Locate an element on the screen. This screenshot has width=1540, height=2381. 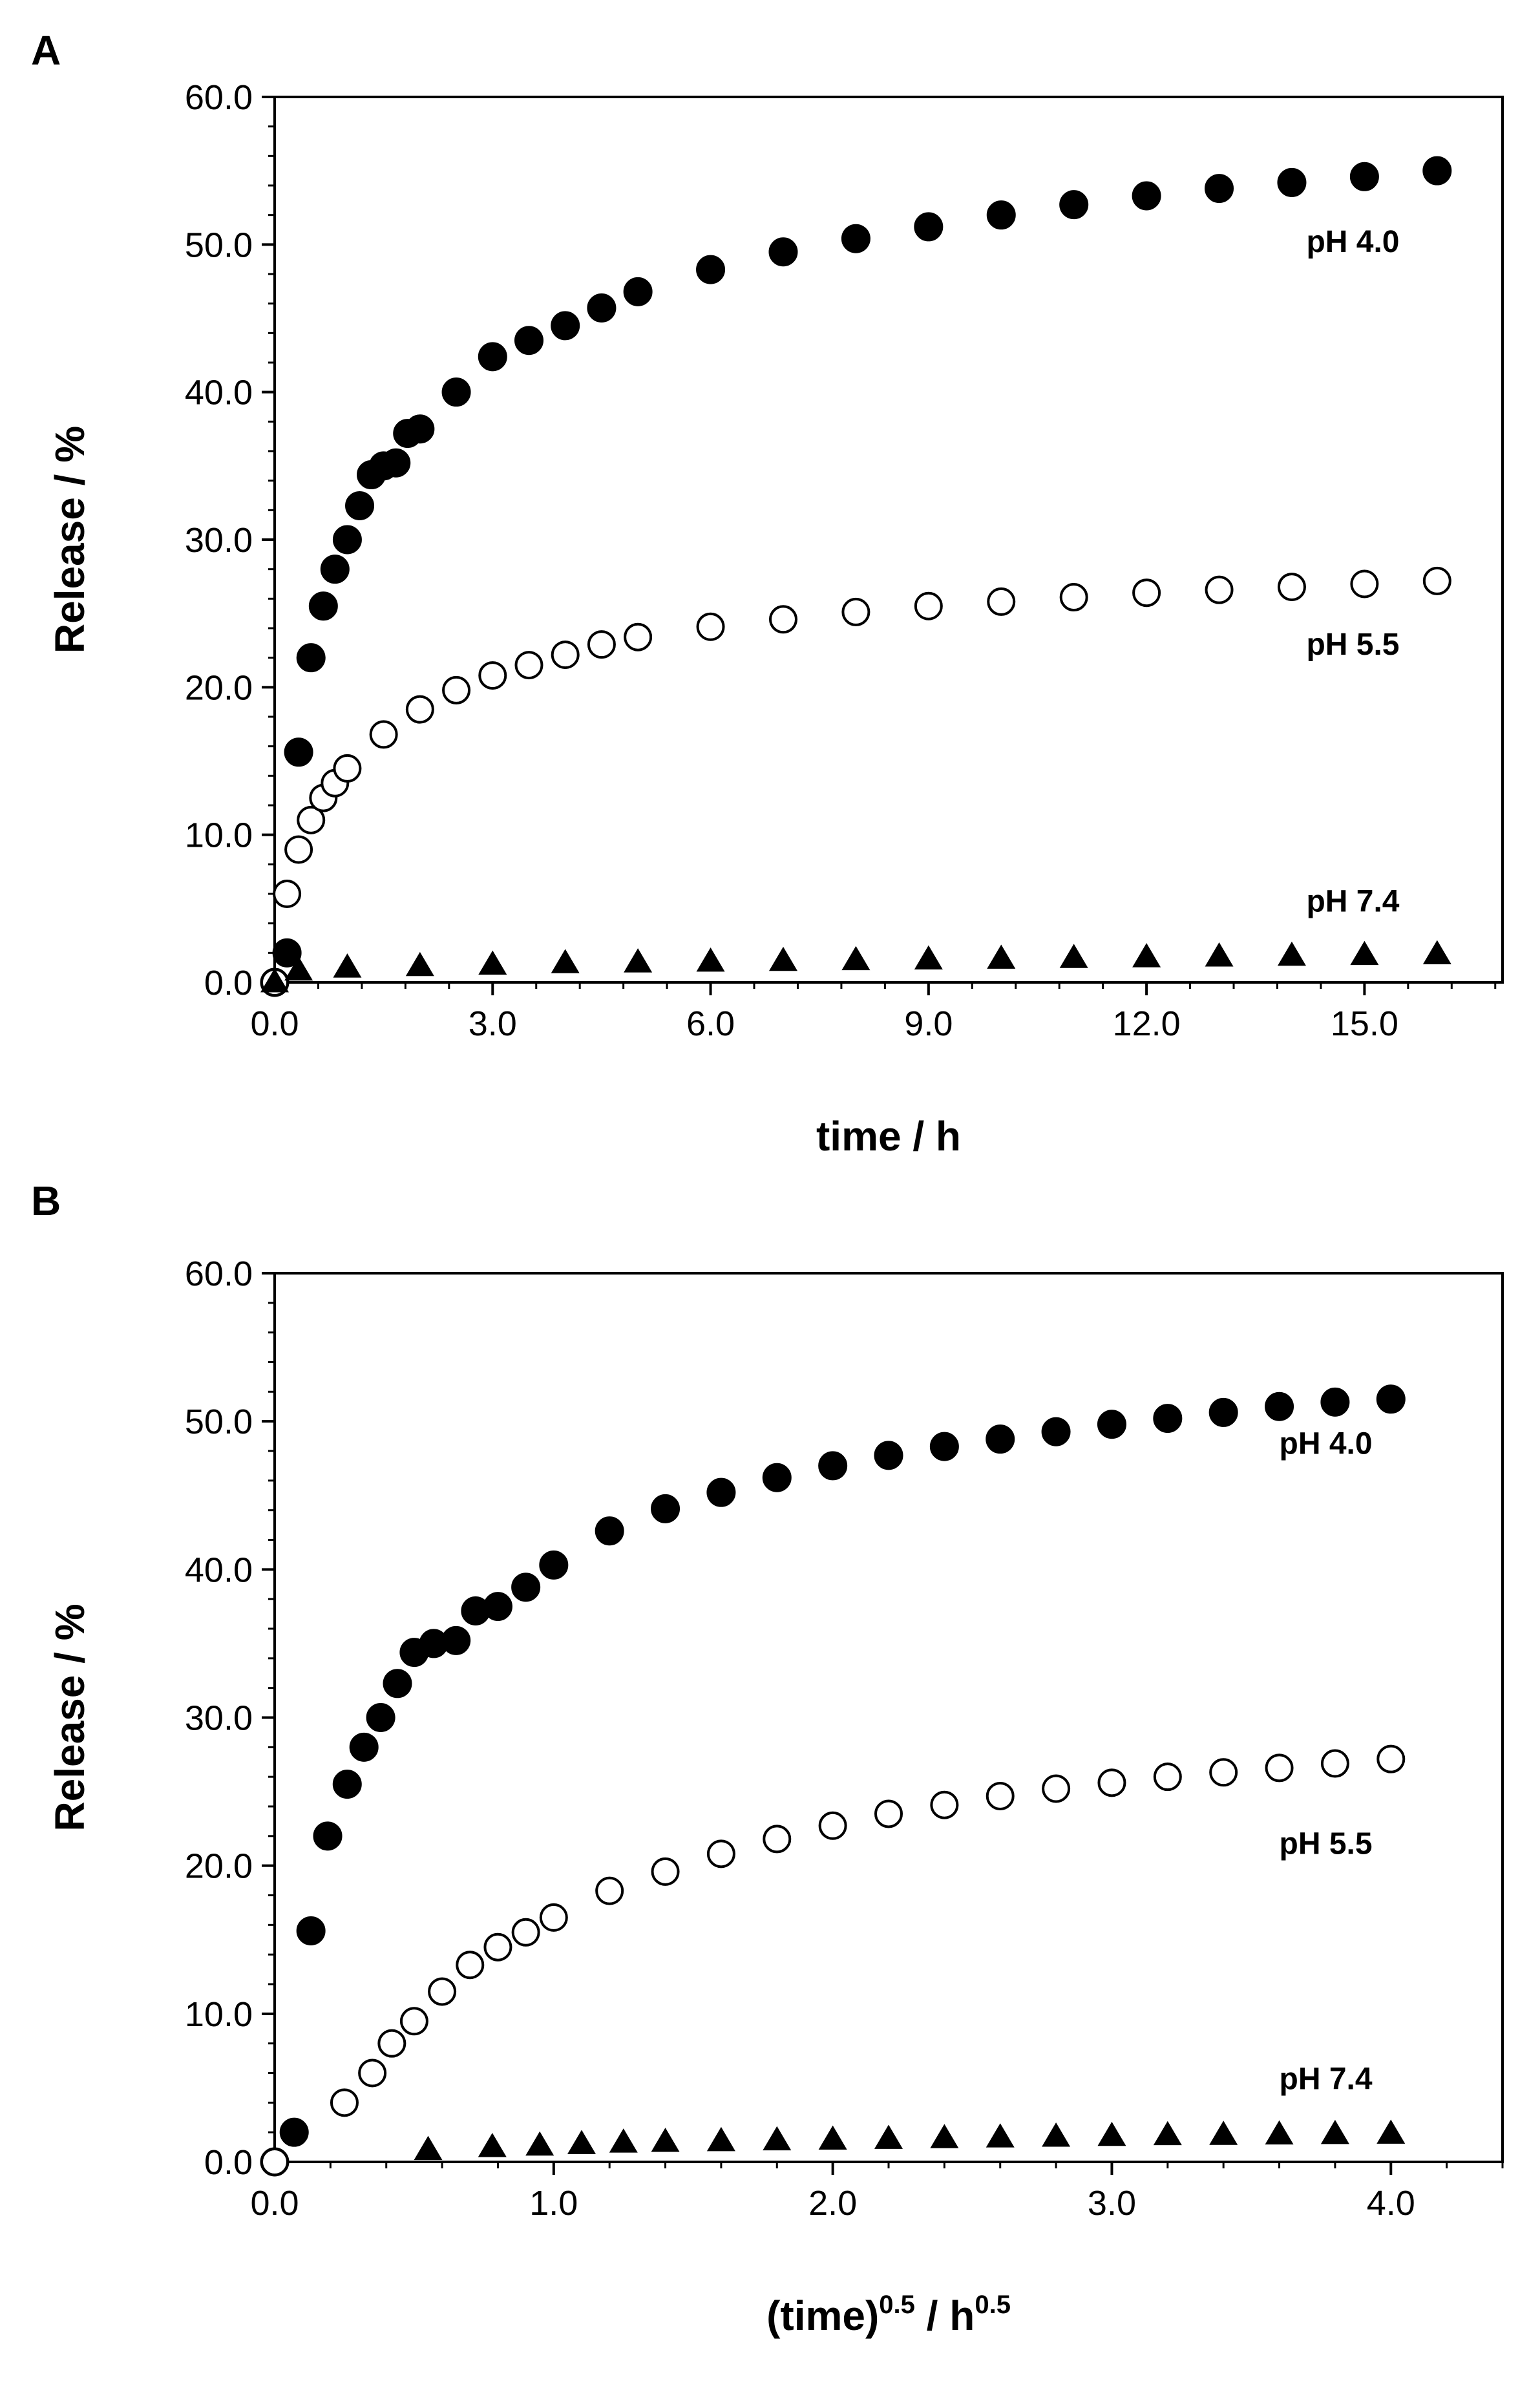
x-tick-label: 0.0 is located at coordinates (274, 2203).